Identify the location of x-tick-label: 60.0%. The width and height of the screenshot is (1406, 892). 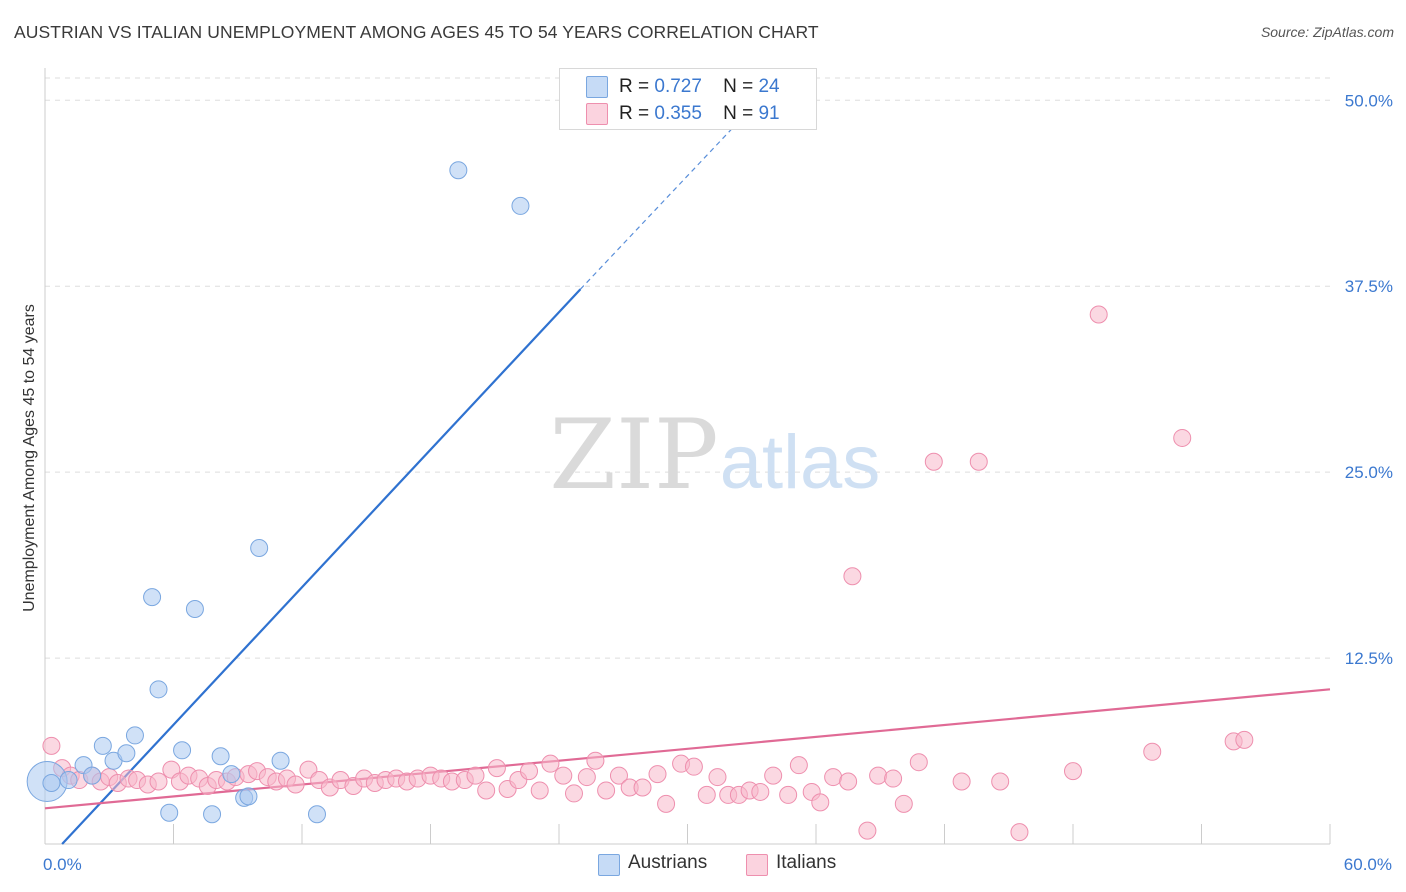
(1368, 864).